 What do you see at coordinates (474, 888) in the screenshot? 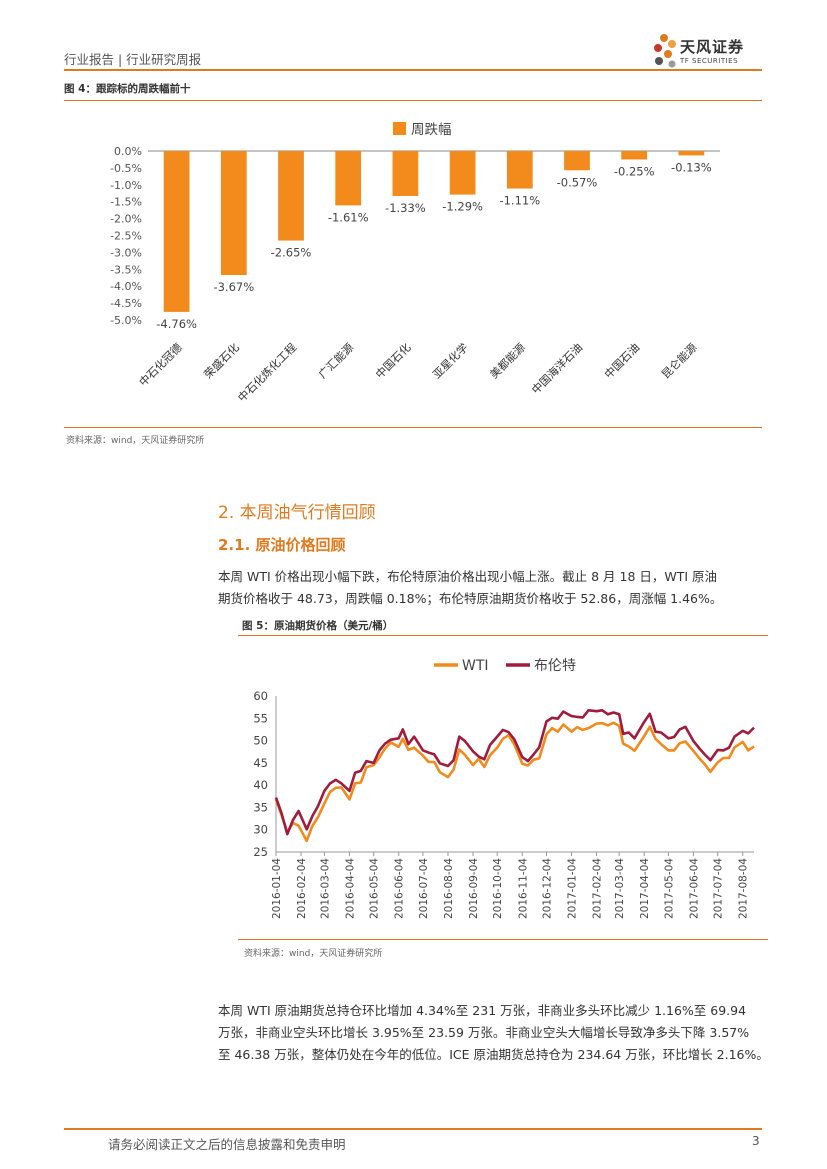
I see `x-tick-label: 2016-09-04` at bounding box center [474, 888].